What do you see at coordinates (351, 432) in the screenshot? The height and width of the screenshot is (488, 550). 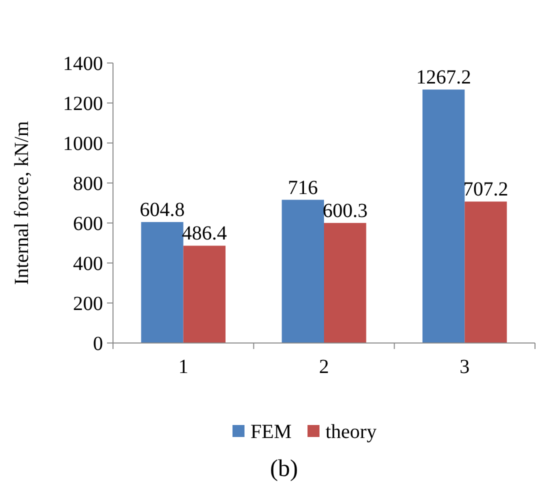 I see `legend-label: theory` at bounding box center [351, 432].